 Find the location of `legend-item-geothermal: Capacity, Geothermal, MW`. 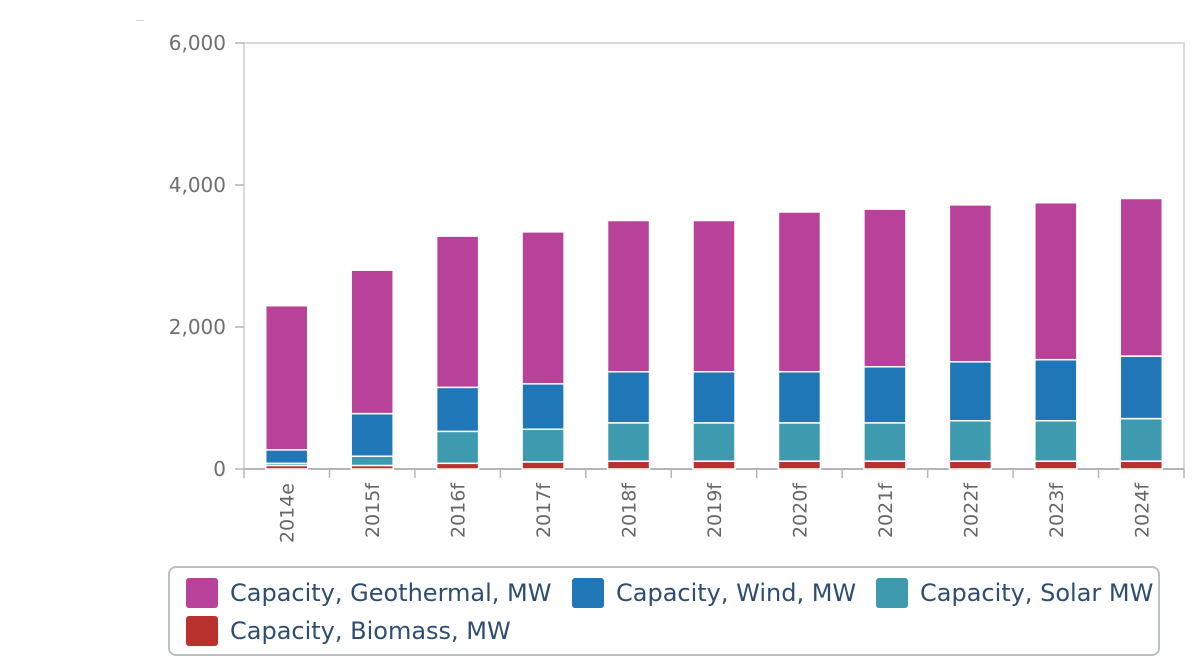

legend-item-geothermal: Capacity, Geothermal, MW is located at coordinates (368, 593).